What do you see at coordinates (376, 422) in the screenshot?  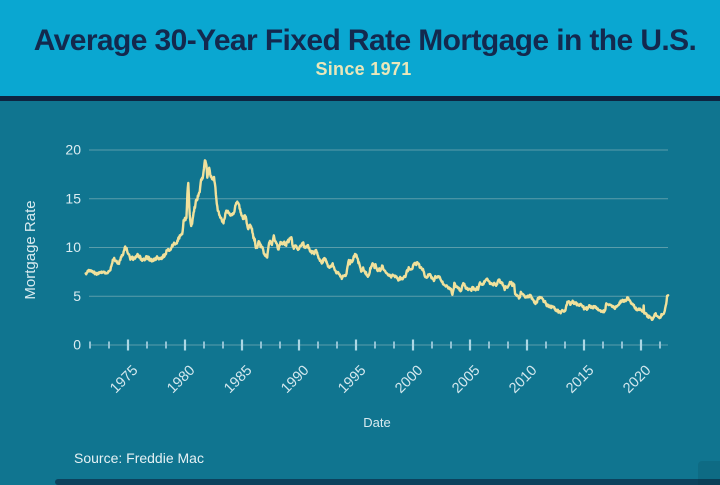 I see `svg-text: Date` at bounding box center [376, 422].